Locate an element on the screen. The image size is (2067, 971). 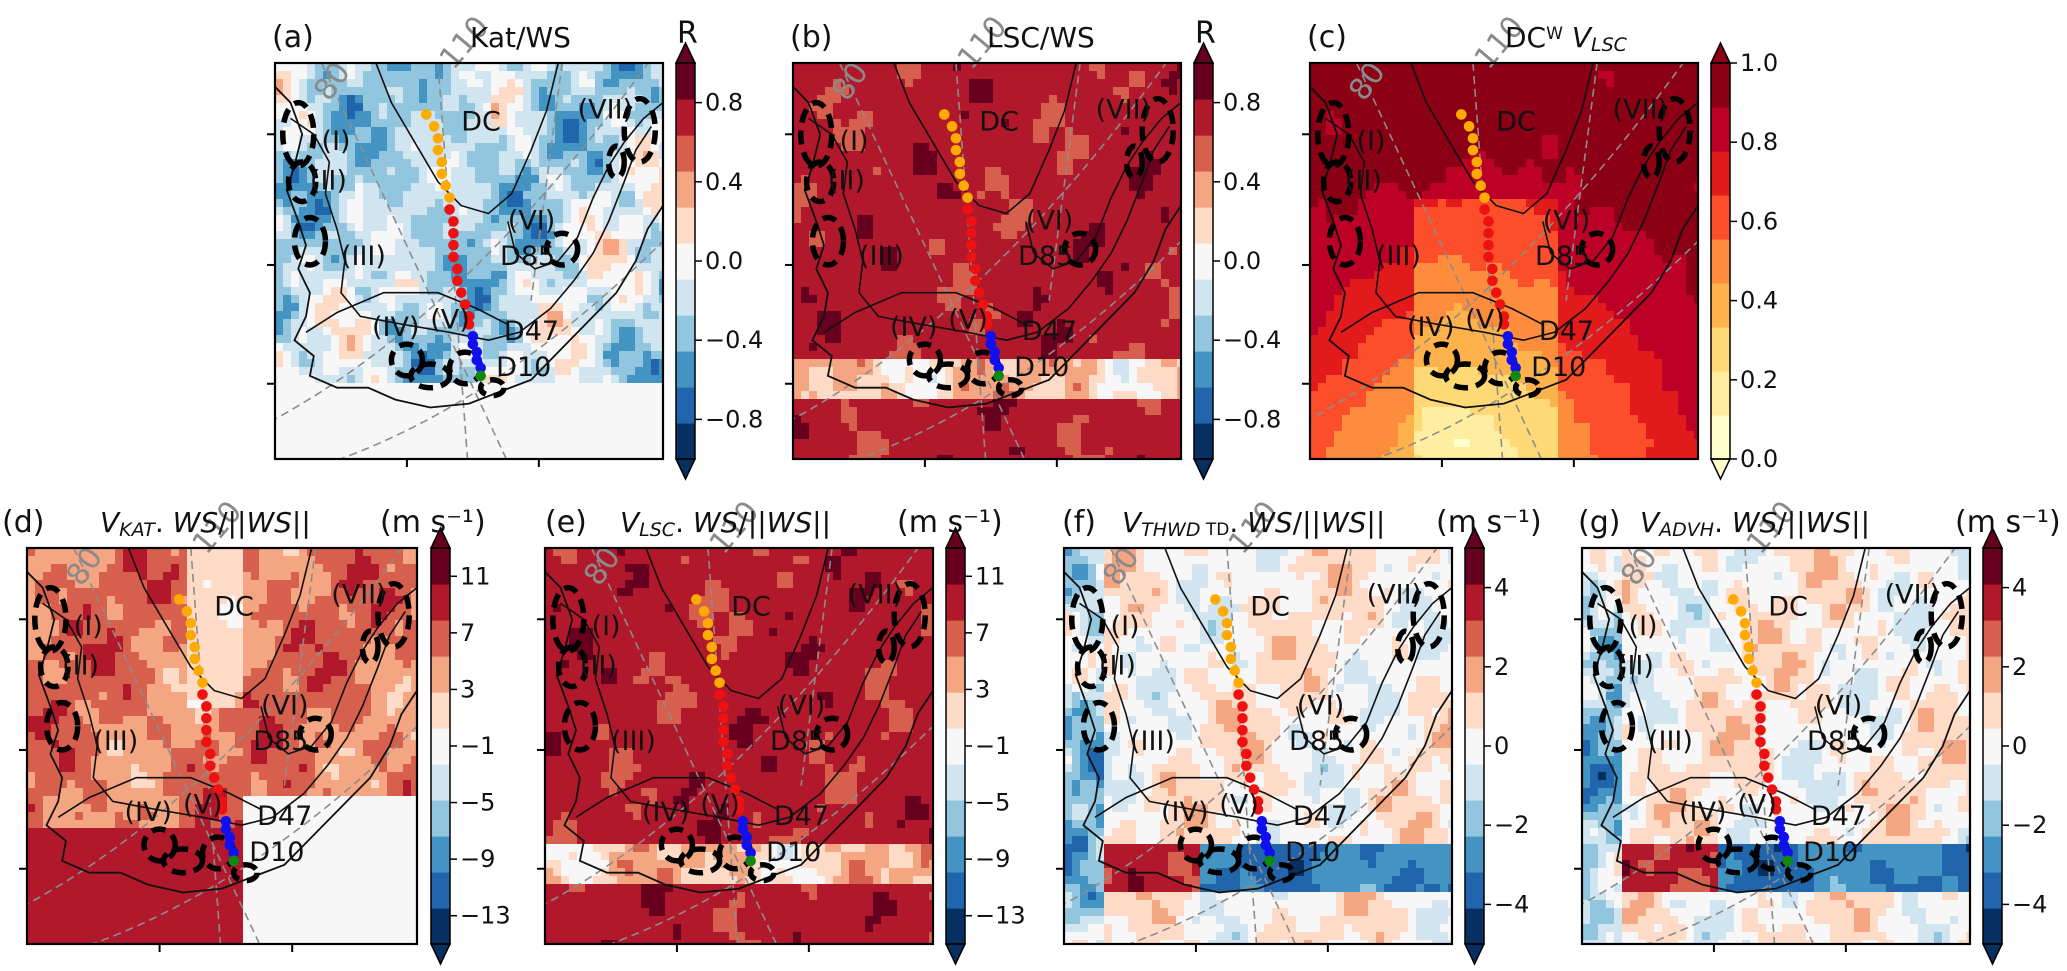
axis-ticks is located at coordinates (1192, 785).